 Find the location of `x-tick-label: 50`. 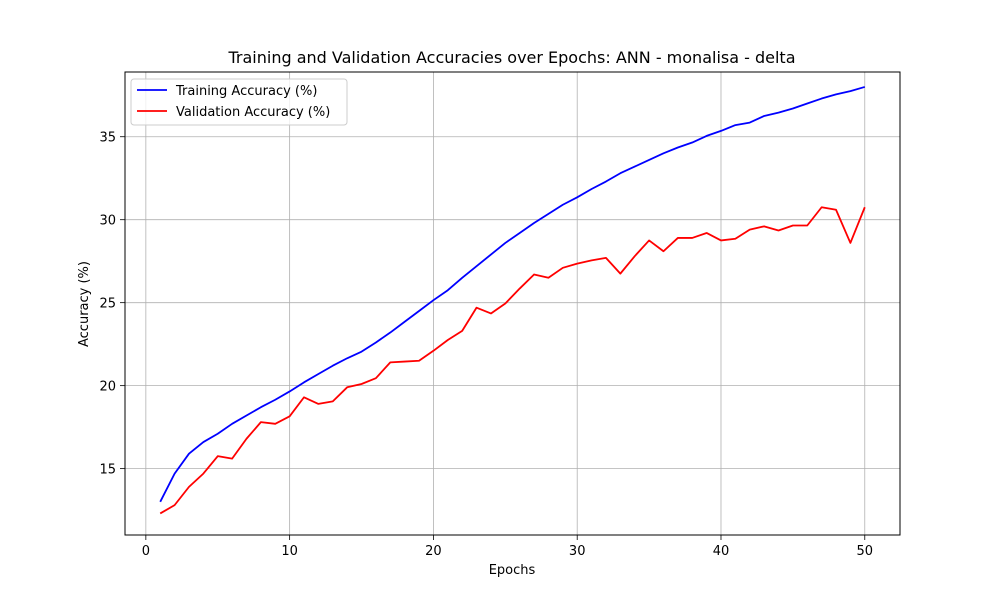

x-tick-label: 50 is located at coordinates (864, 551).